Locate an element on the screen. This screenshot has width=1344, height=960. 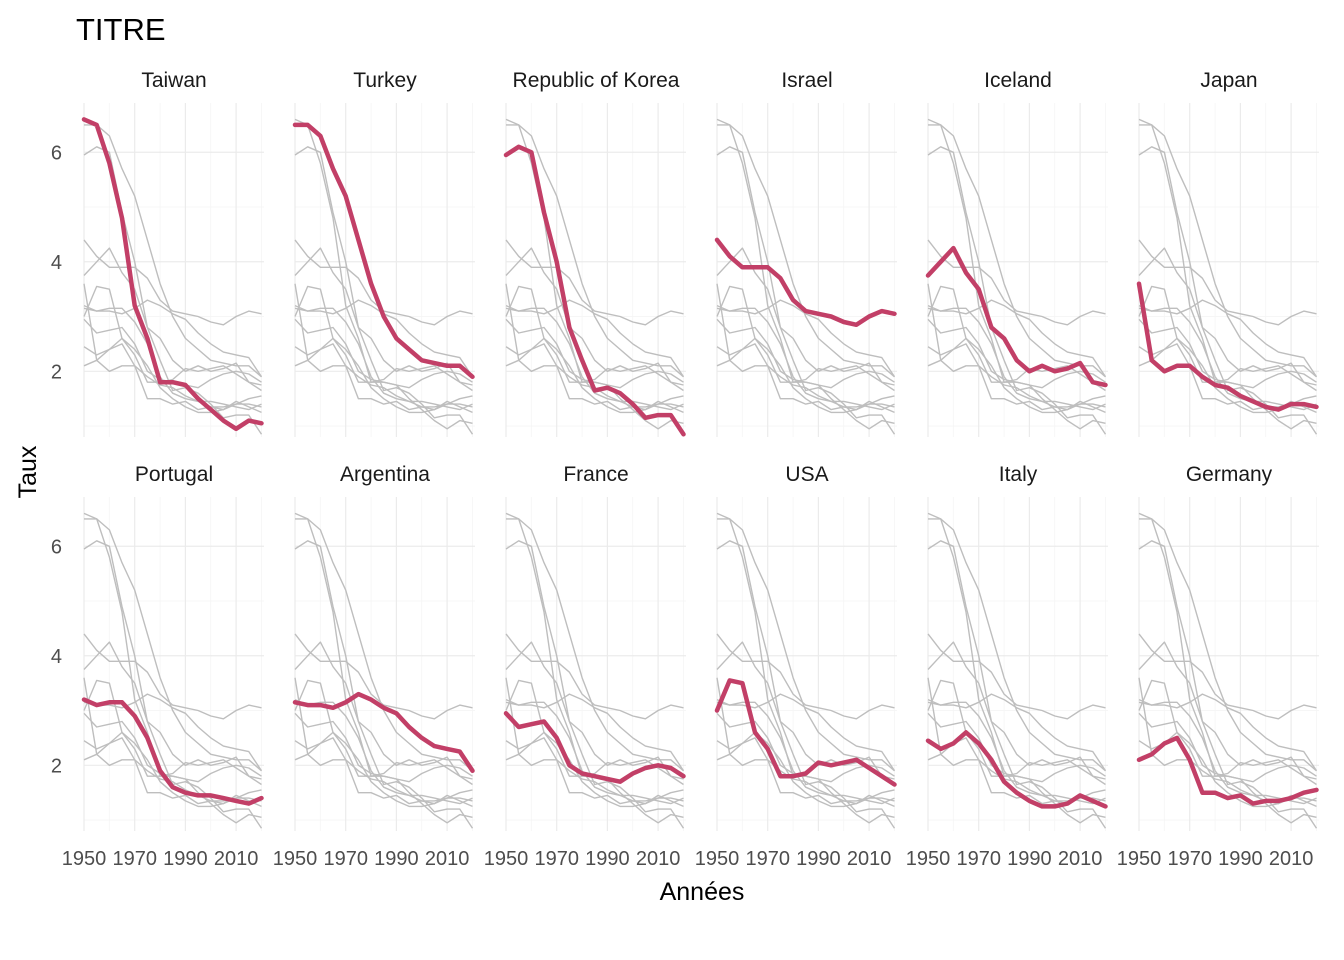
y-tick-label: 2 is located at coordinates (56, 766).